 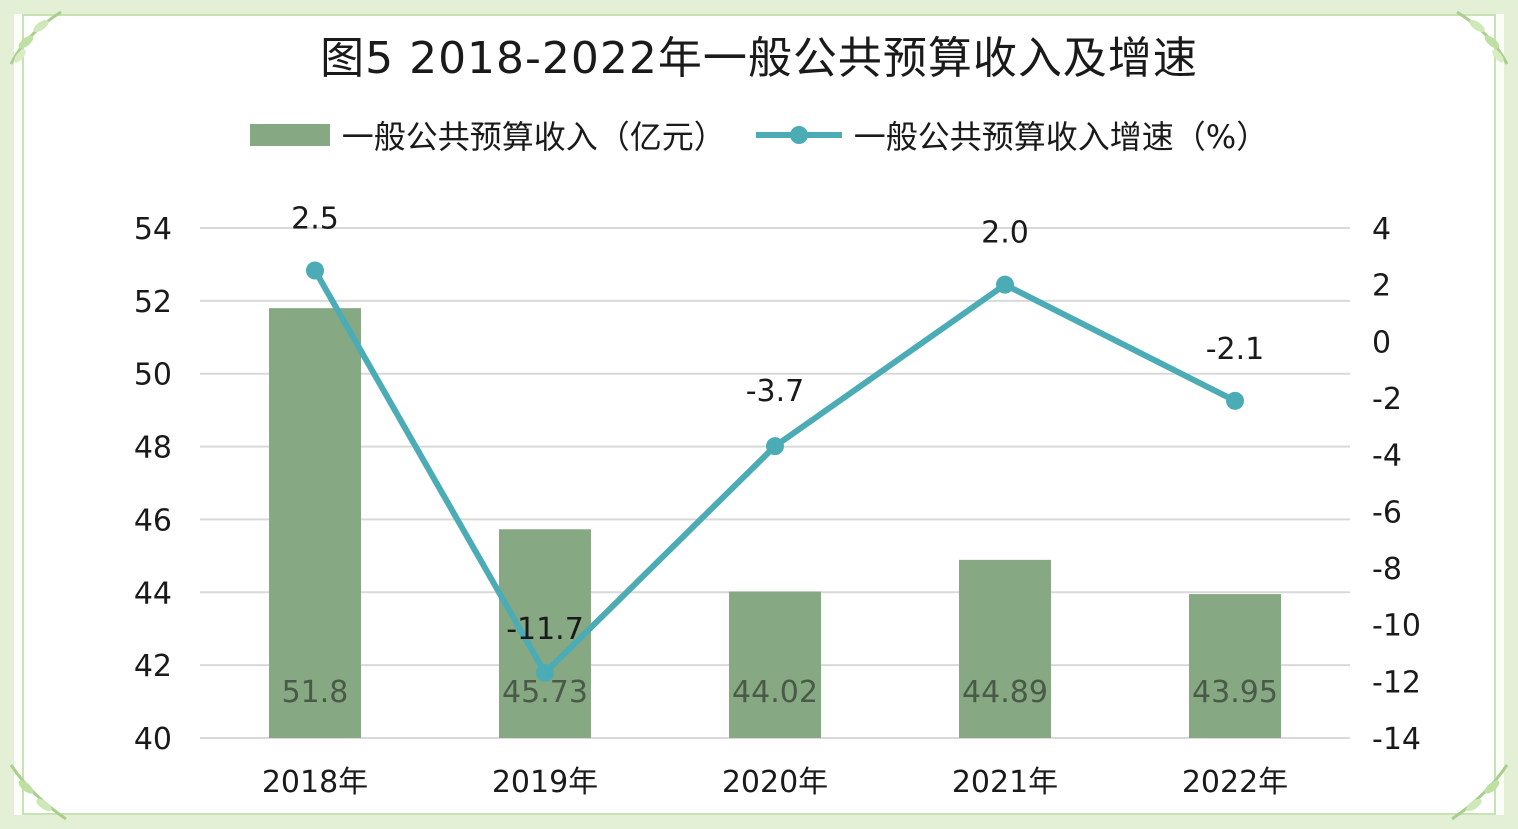 What do you see at coordinates (775, 391) in the screenshot?
I see `growth-point-label: -3.7` at bounding box center [775, 391].